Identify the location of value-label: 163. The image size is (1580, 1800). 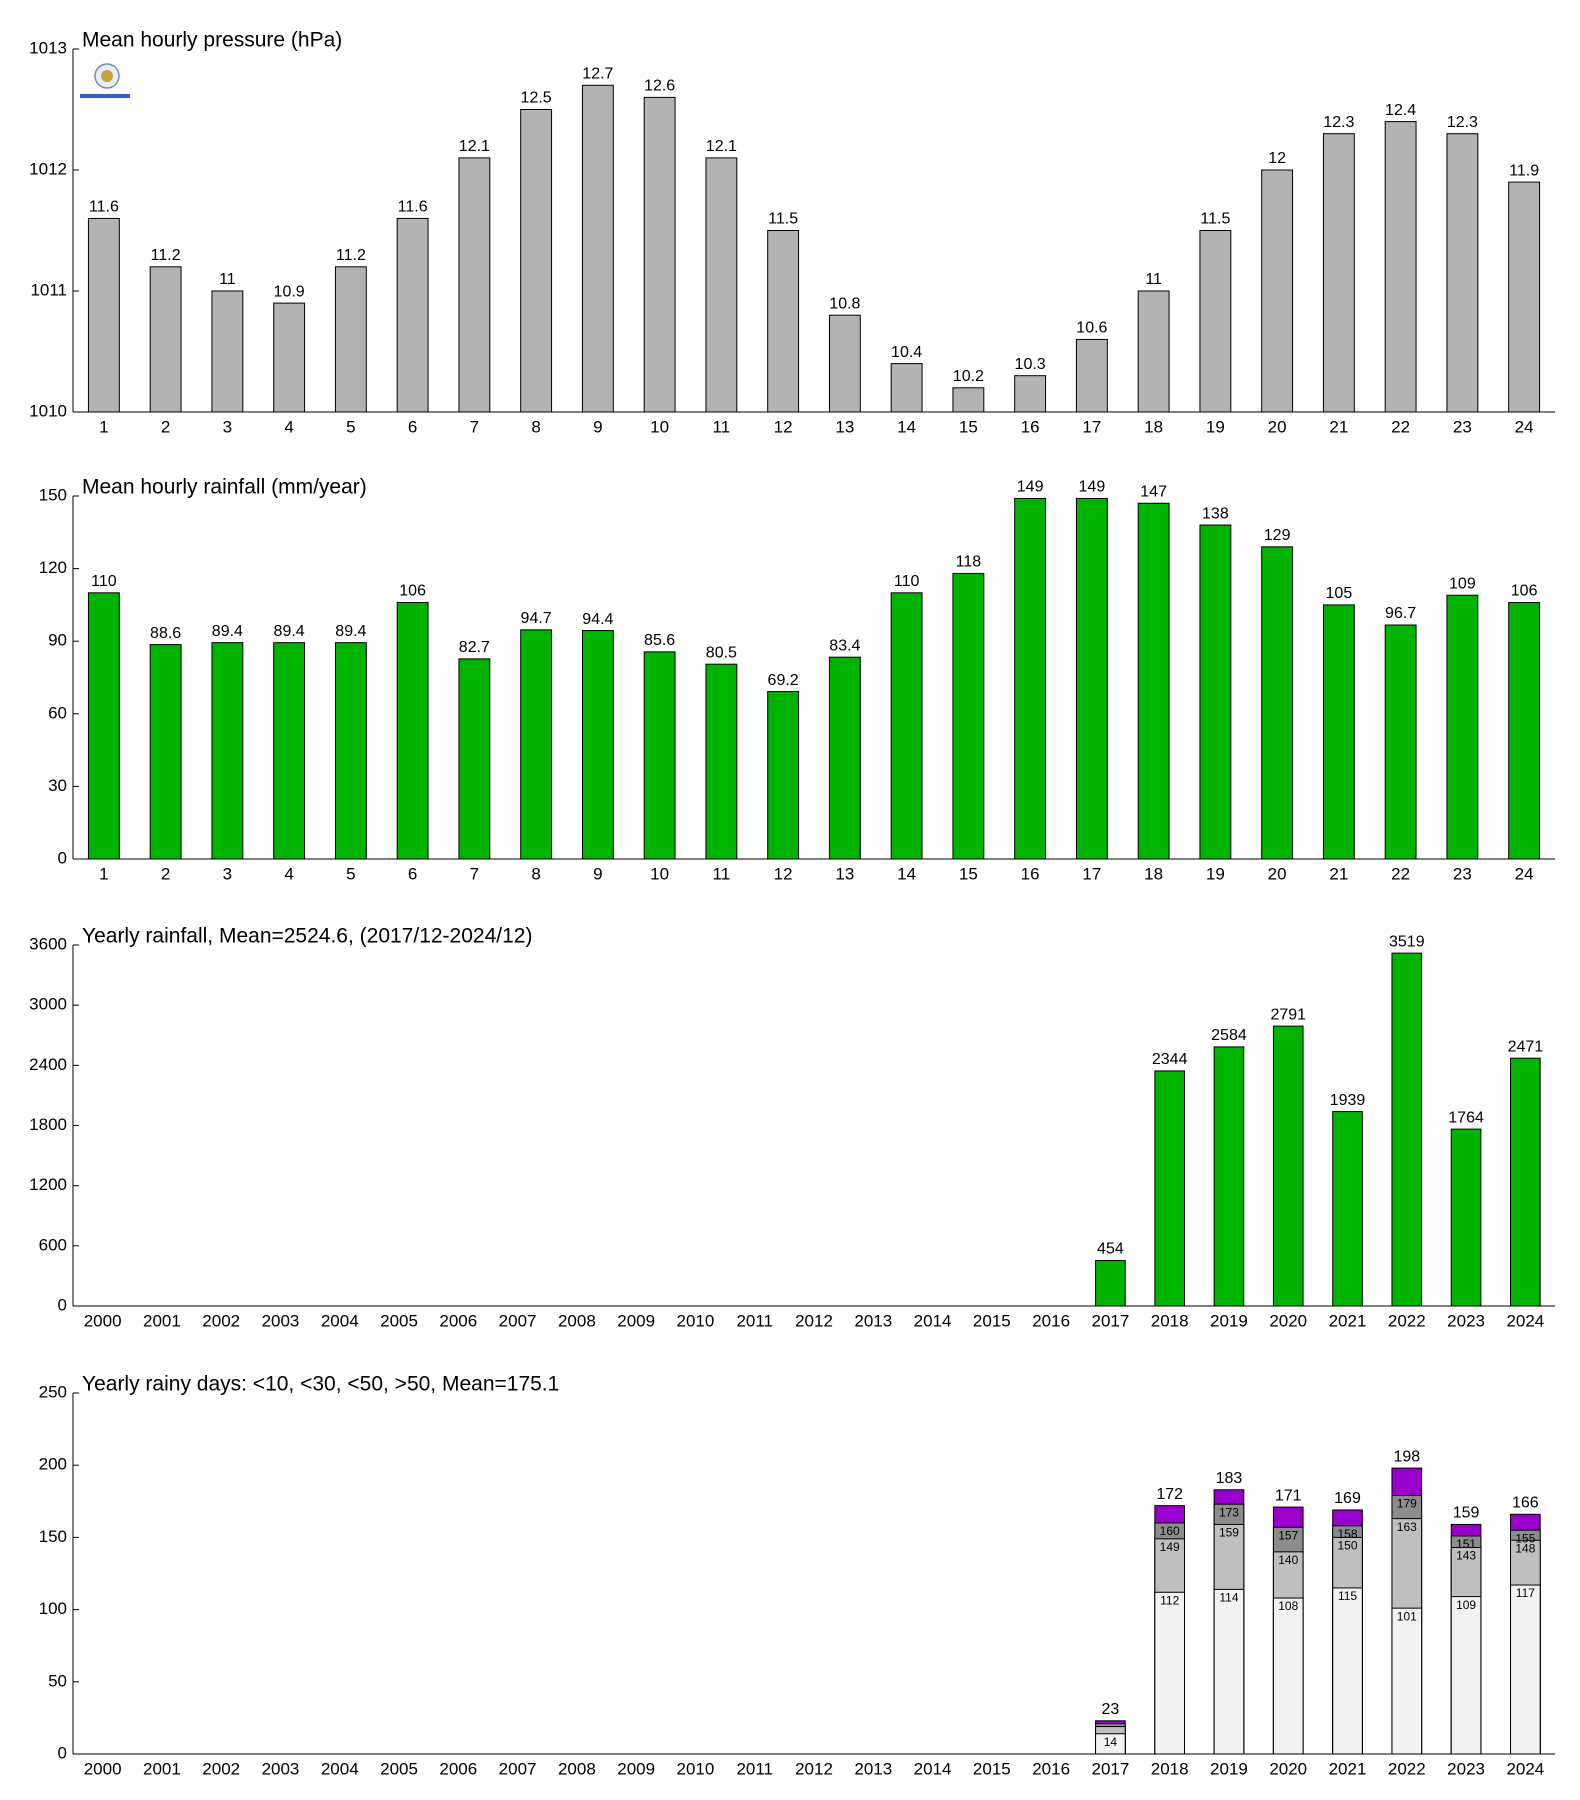
(1407, 1527).